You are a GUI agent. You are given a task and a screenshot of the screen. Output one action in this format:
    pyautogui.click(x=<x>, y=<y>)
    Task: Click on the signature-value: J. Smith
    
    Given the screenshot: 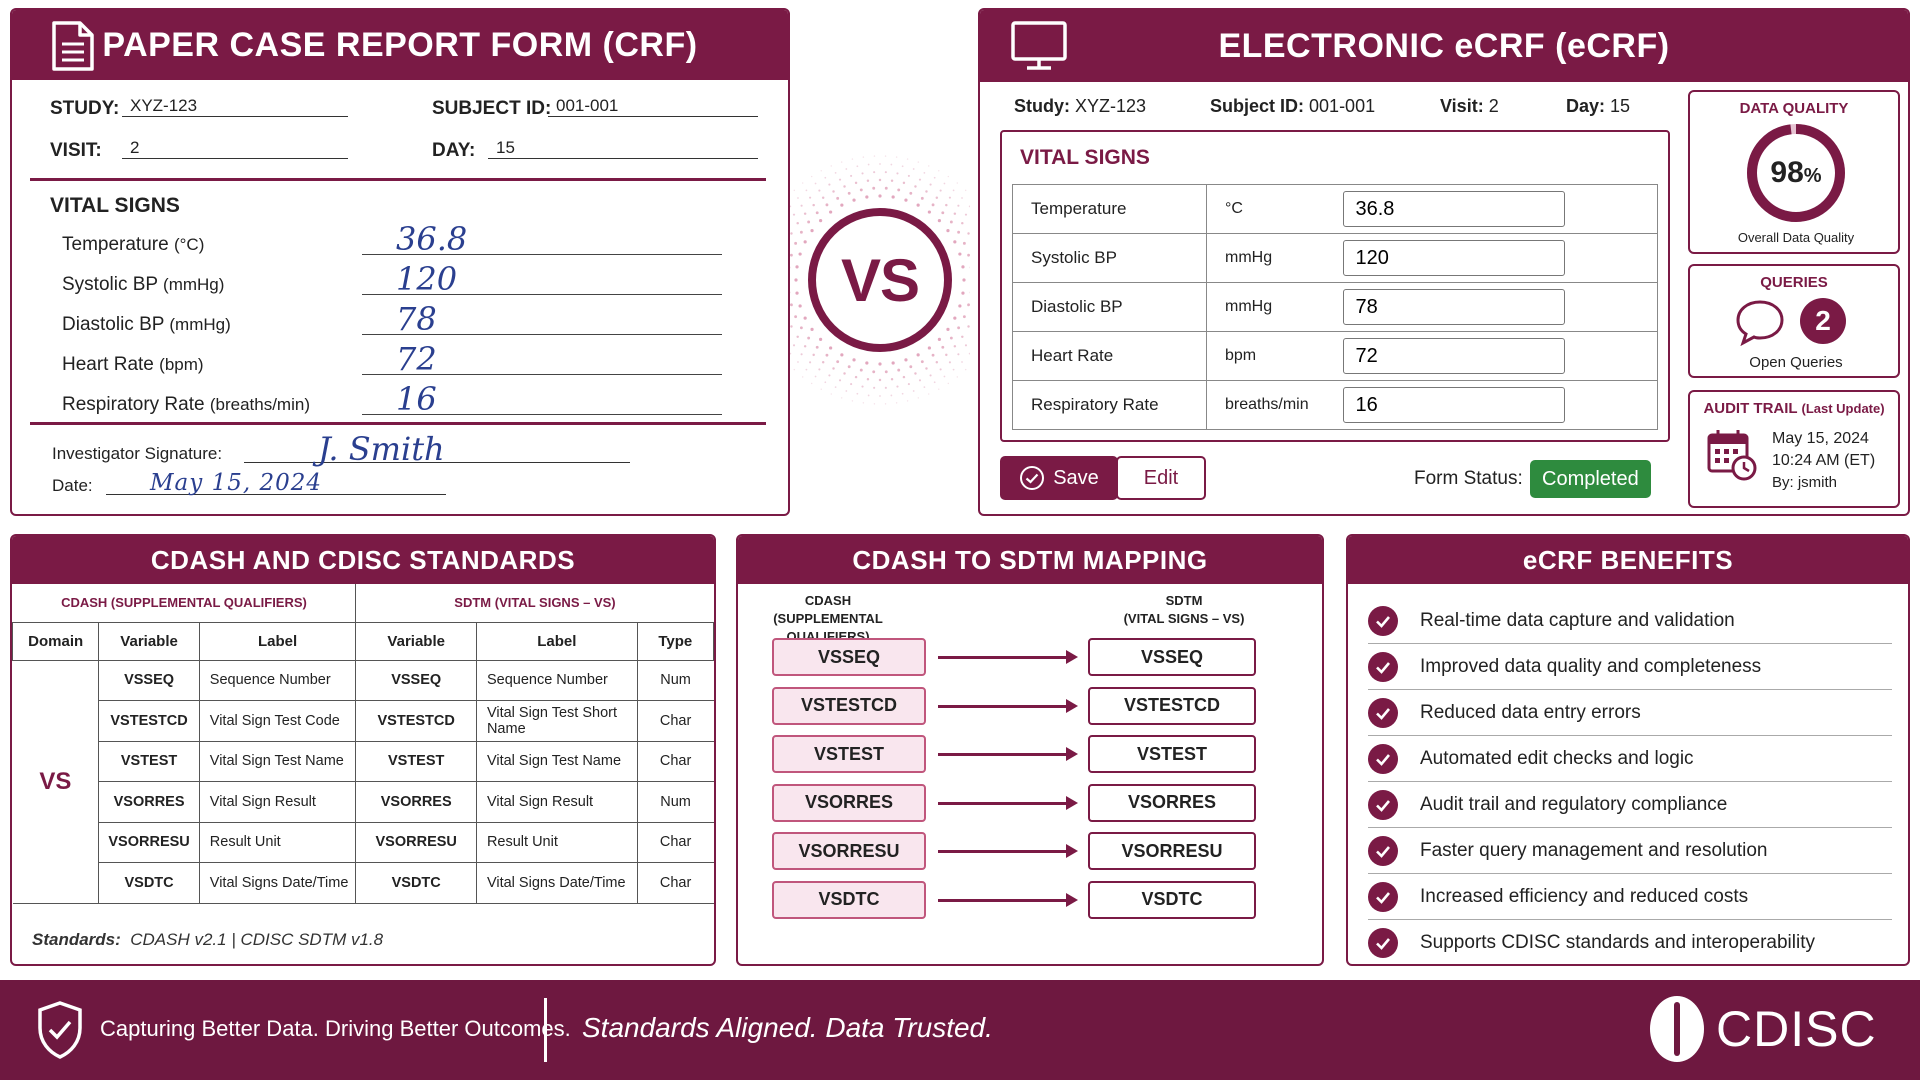 What is the action you would take?
    pyautogui.click(x=381, y=449)
    